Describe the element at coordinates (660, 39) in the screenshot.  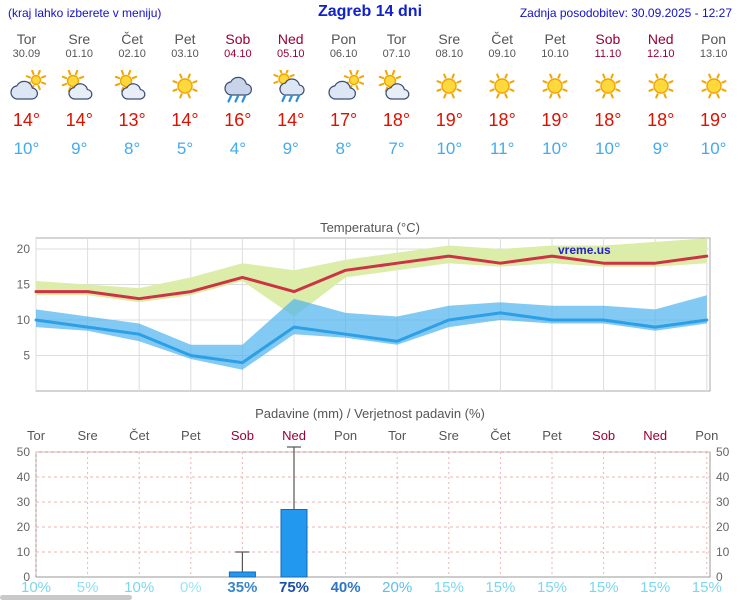
I see `day-name: Ned` at that location.